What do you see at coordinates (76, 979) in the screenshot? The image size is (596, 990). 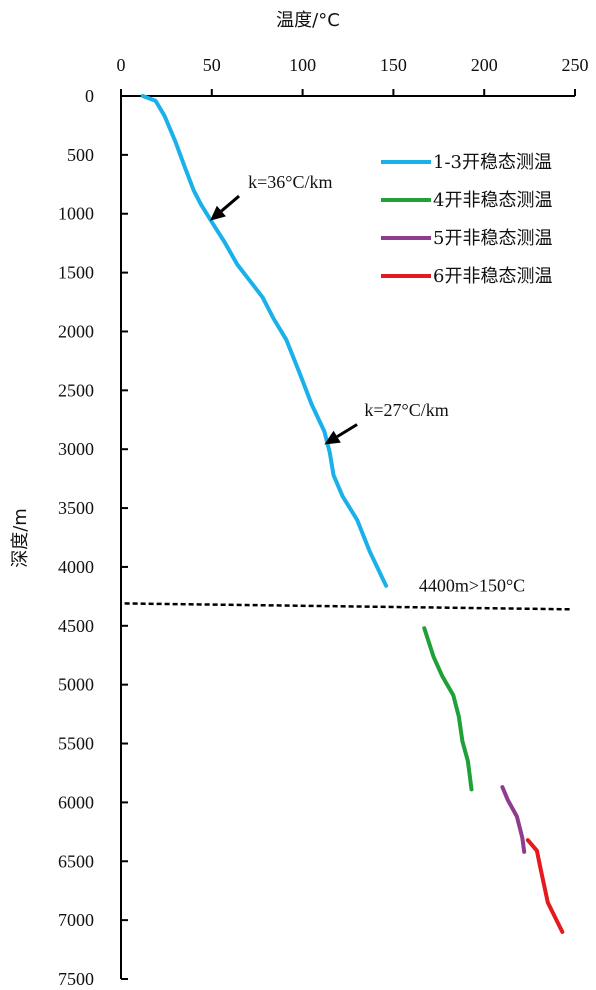 I see `y-tick-label: 7500` at bounding box center [76, 979].